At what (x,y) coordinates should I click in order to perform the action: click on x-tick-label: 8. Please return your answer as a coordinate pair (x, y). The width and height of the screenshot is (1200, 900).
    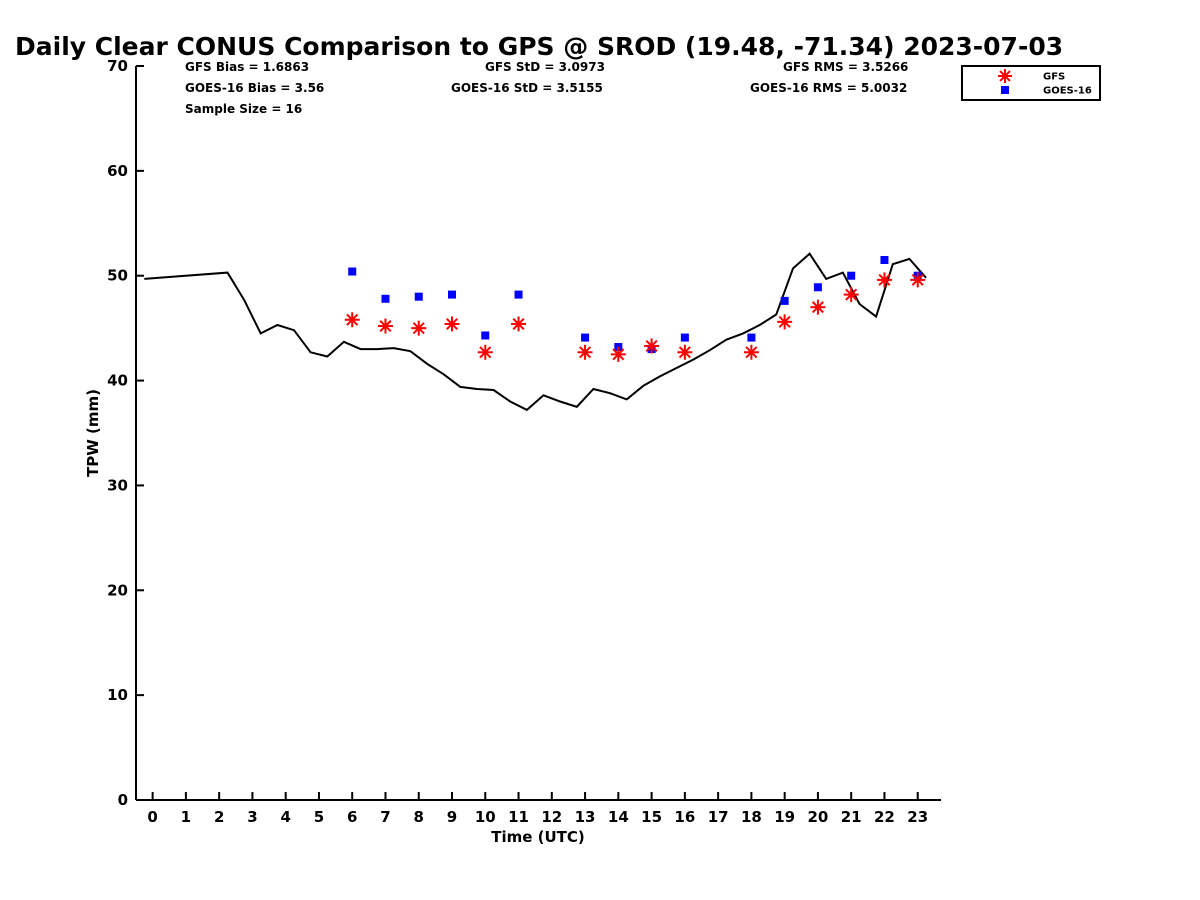
    Looking at the image, I should click on (419, 817).